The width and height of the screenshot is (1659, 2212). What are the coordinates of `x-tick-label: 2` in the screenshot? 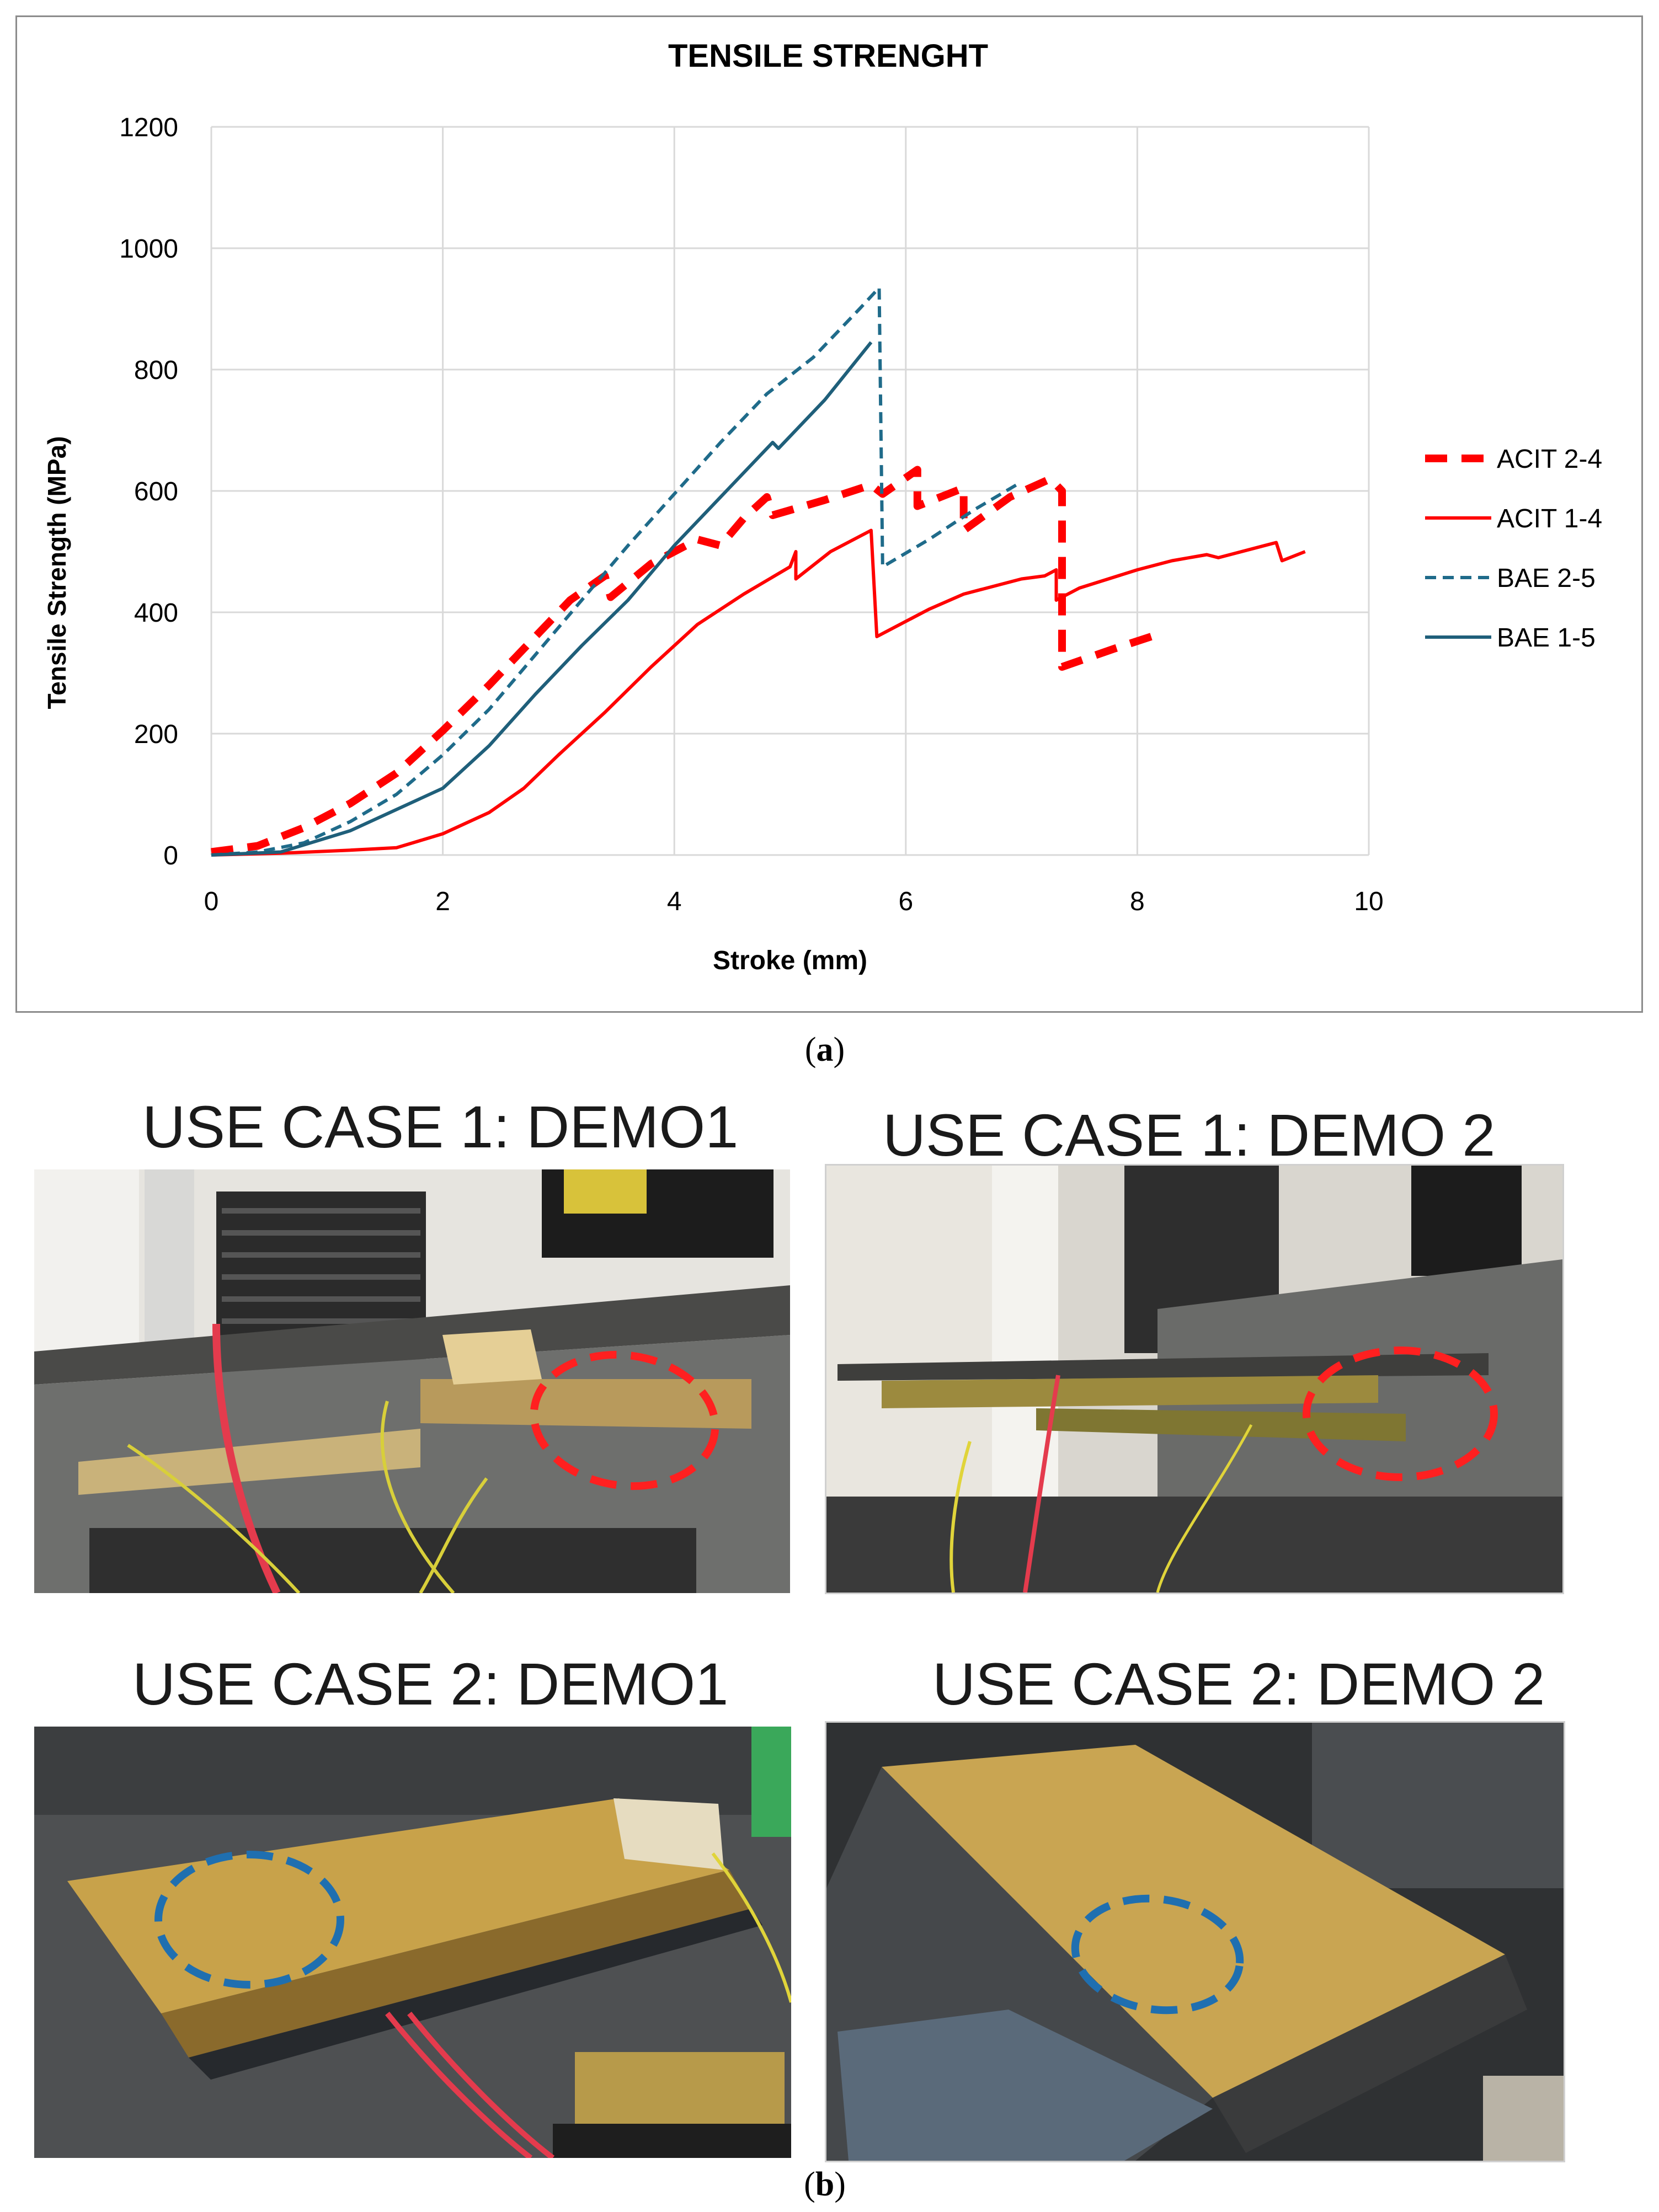 It's located at (443, 901).